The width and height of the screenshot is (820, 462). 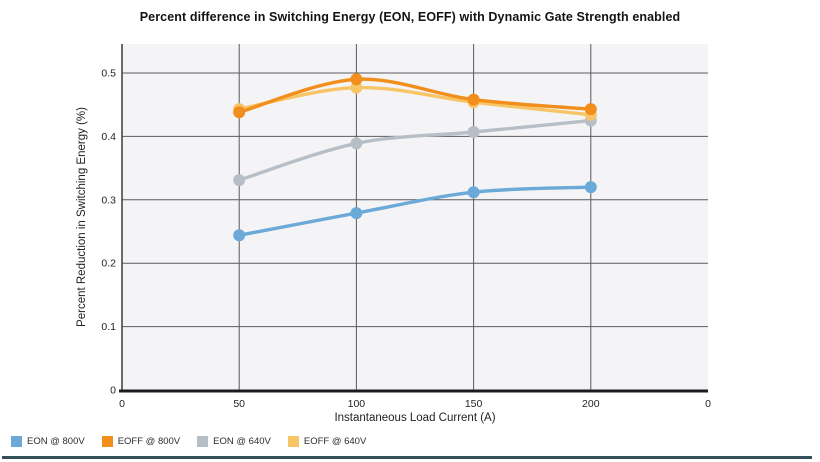 I want to click on legend-item-eon-640v: EON @ 640V, so click(x=234, y=441).